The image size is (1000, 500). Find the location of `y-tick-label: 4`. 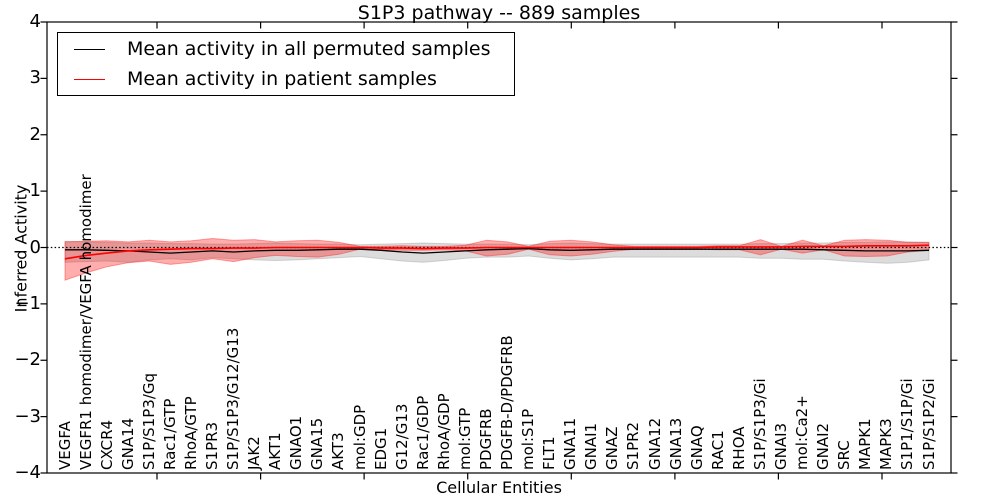

y-tick-label: 4 is located at coordinates (35, 21).